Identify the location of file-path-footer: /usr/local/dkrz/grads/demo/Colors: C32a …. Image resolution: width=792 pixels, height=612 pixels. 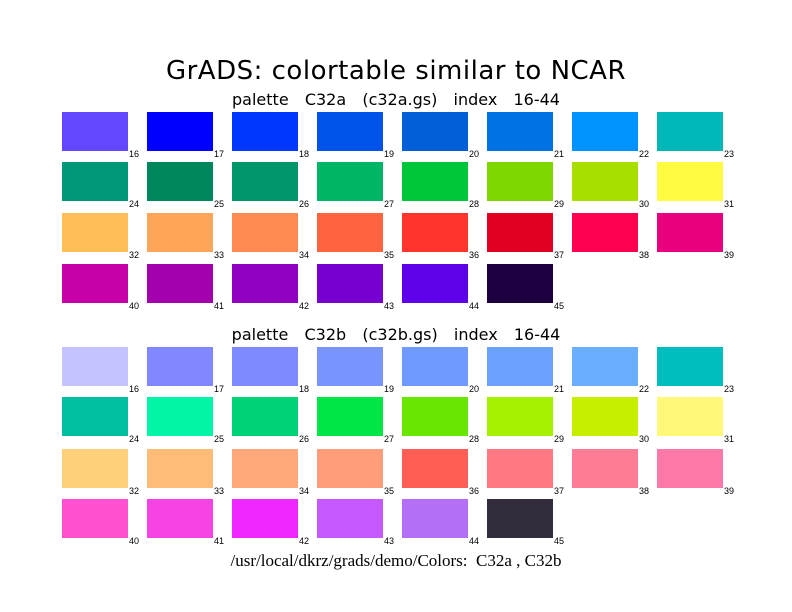
(396, 560).